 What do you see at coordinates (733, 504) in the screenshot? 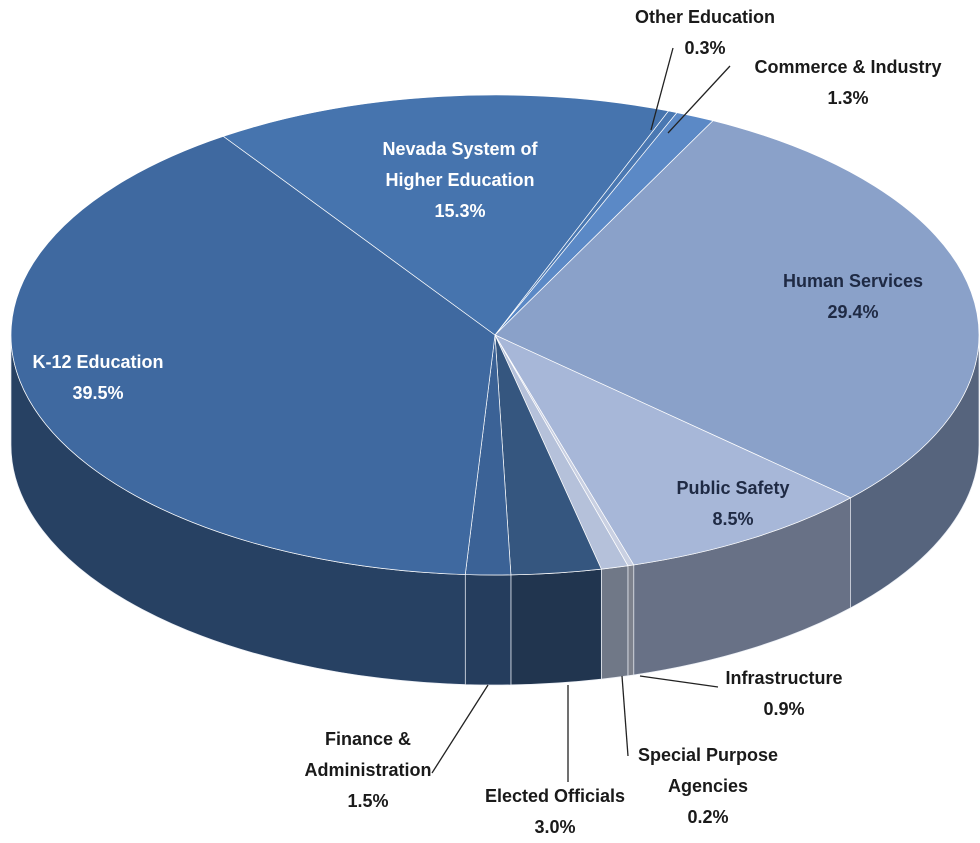
I see `slice-label: Public Safety 8.5%` at bounding box center [733, 504].